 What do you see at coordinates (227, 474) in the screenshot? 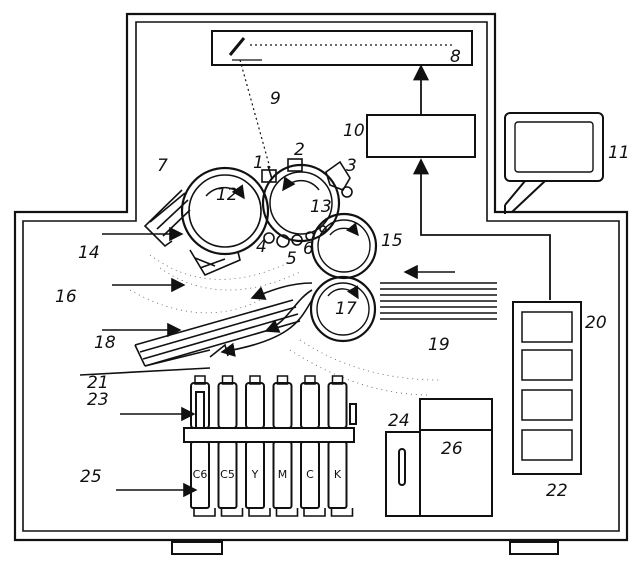
I see `cartridge-label-c5: C5` at bounding box center [227, 474].